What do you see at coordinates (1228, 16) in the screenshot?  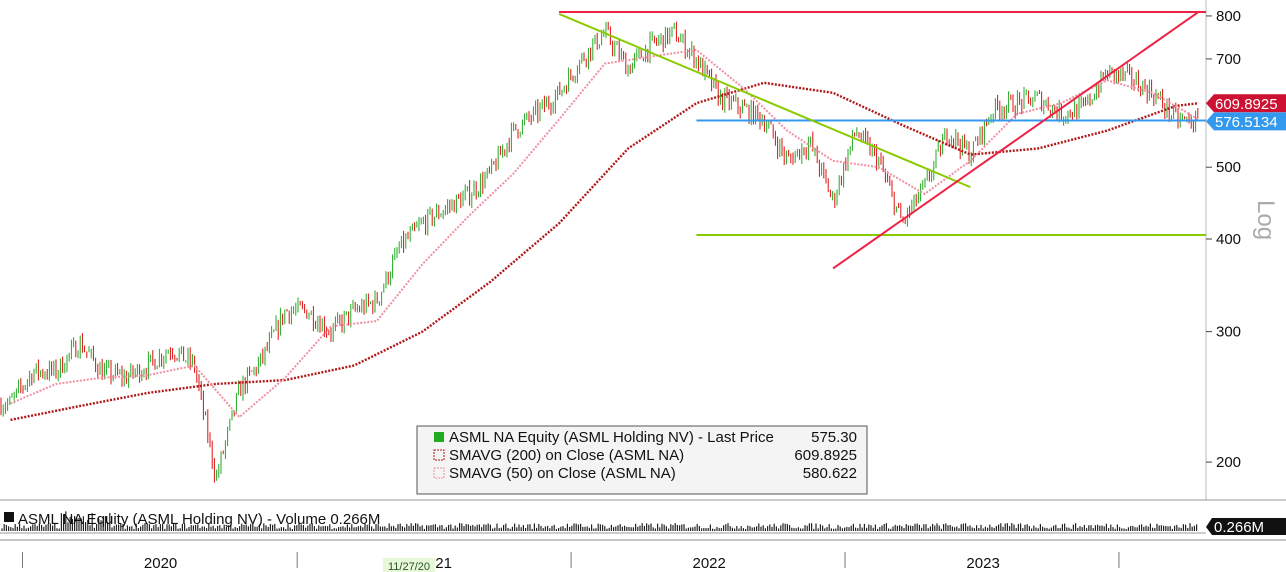 I see `y-tick-label: 800` at bounding box center [1228, 16].